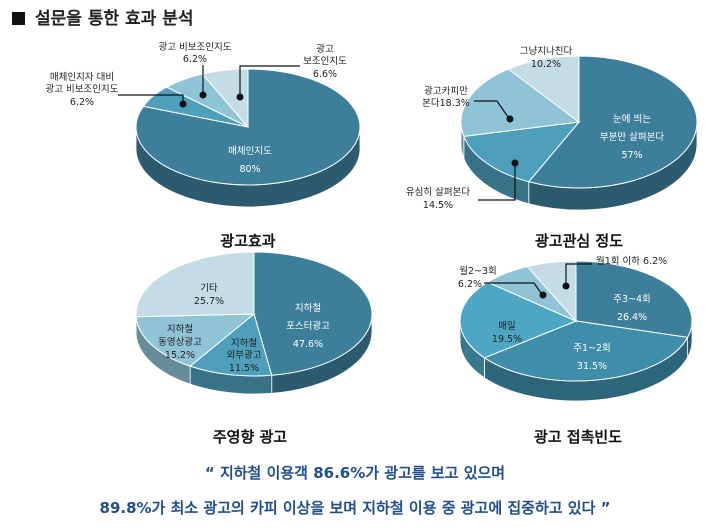 The height and width of the screenshot is (531, 710). Describe the element at coordinates (578, 437) in the screenshot. I see `pie3-caption: 광고 접촉빈도` at that location.